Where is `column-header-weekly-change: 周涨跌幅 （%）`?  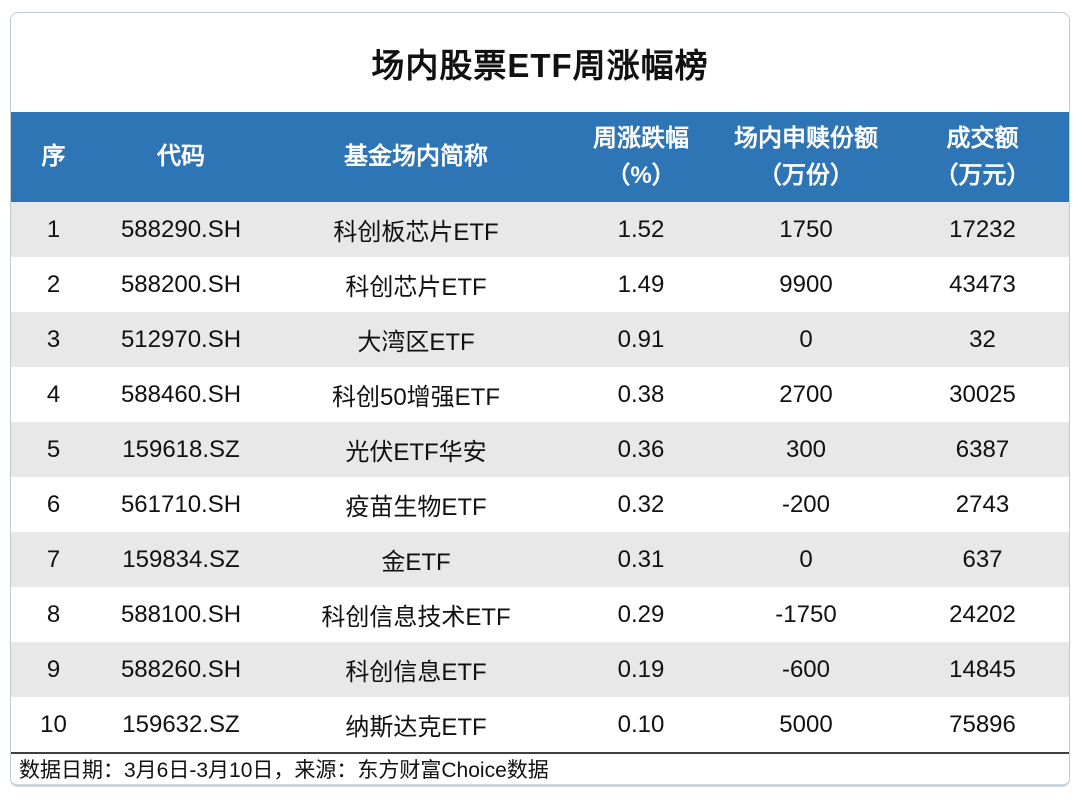 column-header-weekly-change: 周涨跌幅 （%） is located at coordinates (641, 157).